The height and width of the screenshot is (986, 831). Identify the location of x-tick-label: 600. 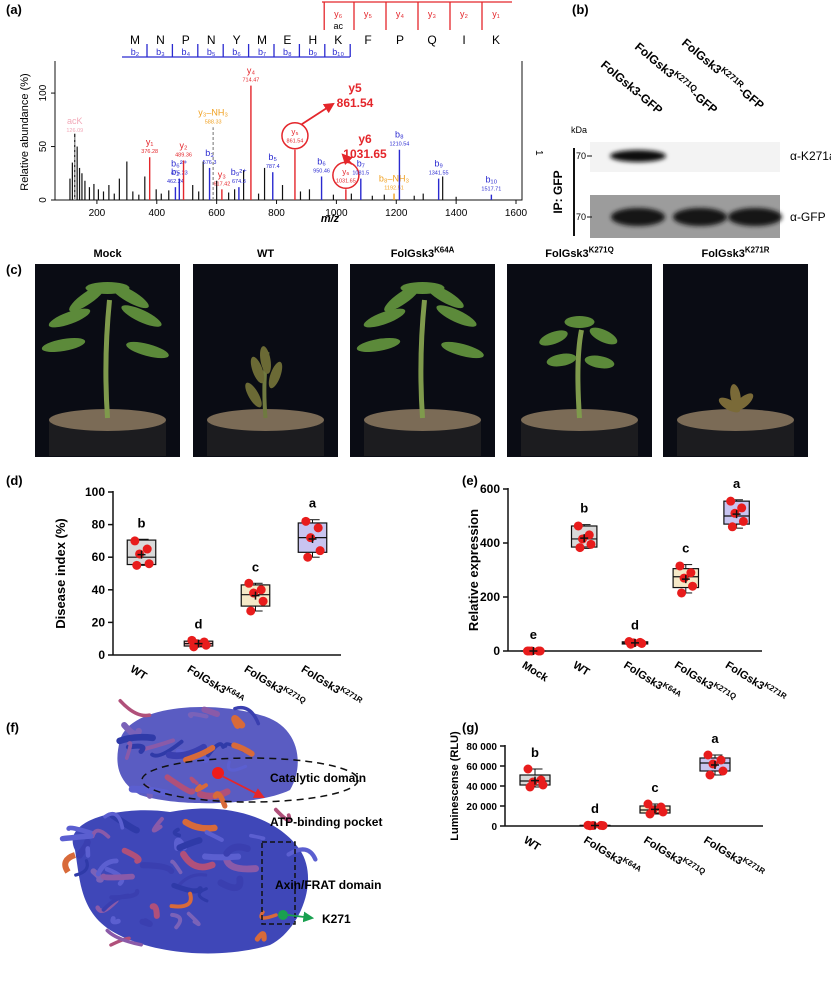
(216, 213).